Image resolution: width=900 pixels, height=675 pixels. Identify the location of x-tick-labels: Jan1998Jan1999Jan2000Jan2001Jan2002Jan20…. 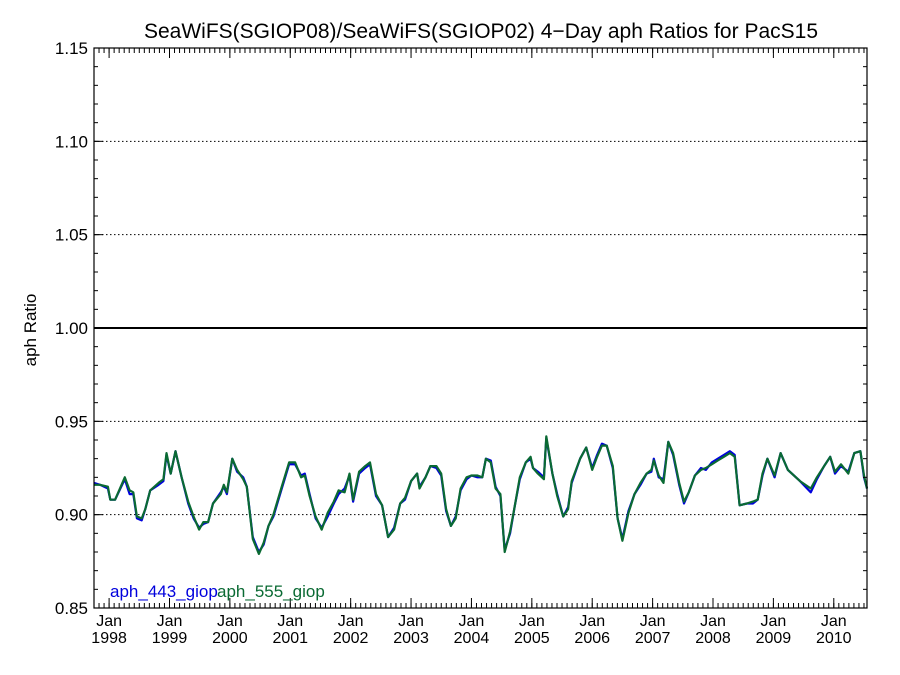
(471, 630).